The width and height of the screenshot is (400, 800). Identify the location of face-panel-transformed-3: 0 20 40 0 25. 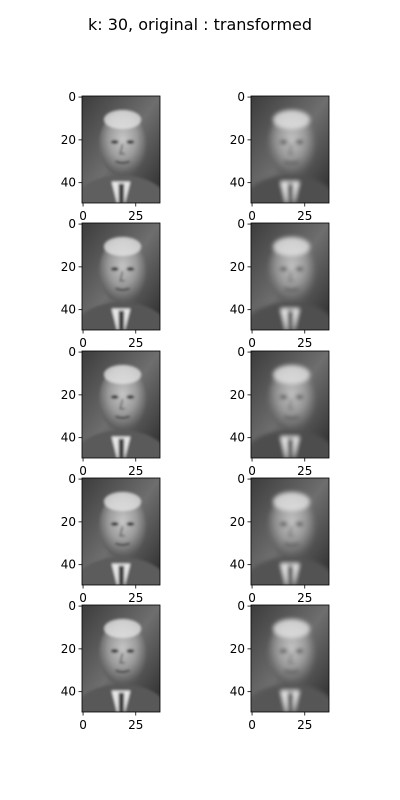
(280, 411).